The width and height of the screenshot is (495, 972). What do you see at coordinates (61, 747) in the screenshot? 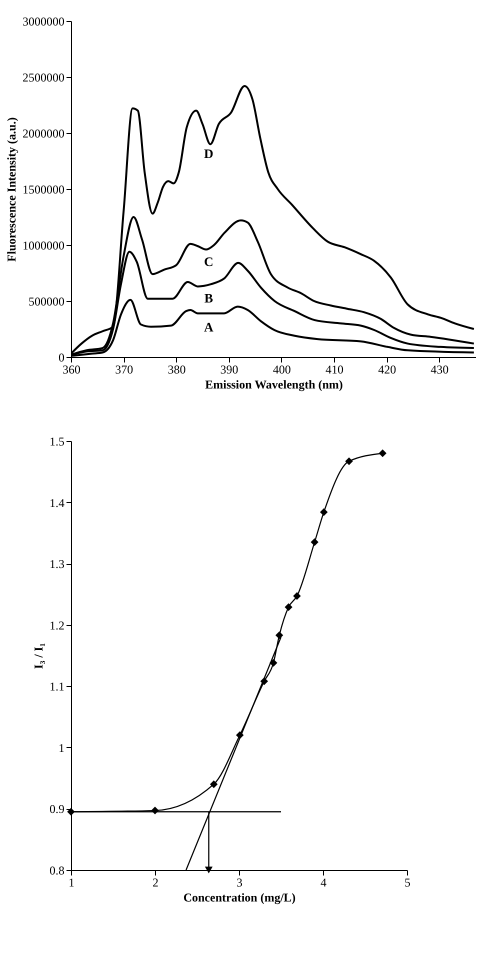
I see `y-tick-label: 1` at bounding box center [61, 747].